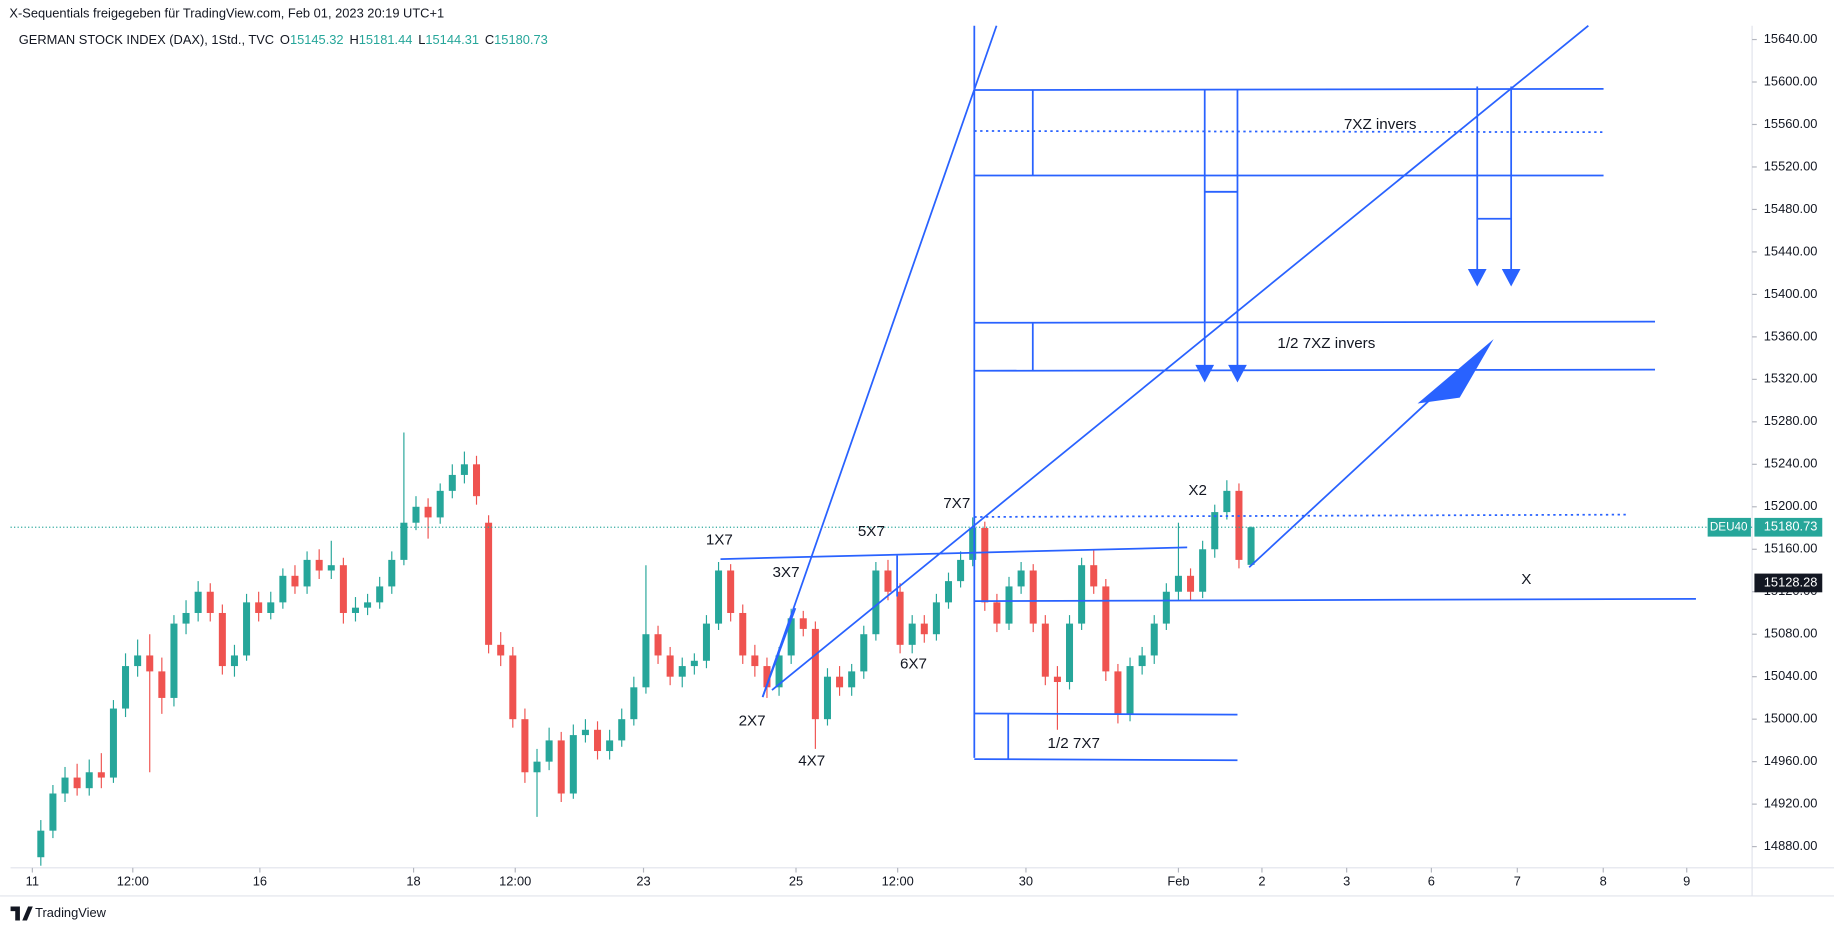 Image resolution: width=1834 pixels, height=931 pixels. What do you see at coordinates (353, 39) in the screenshot?
I see `key: H` at bounding box center [353, 39].